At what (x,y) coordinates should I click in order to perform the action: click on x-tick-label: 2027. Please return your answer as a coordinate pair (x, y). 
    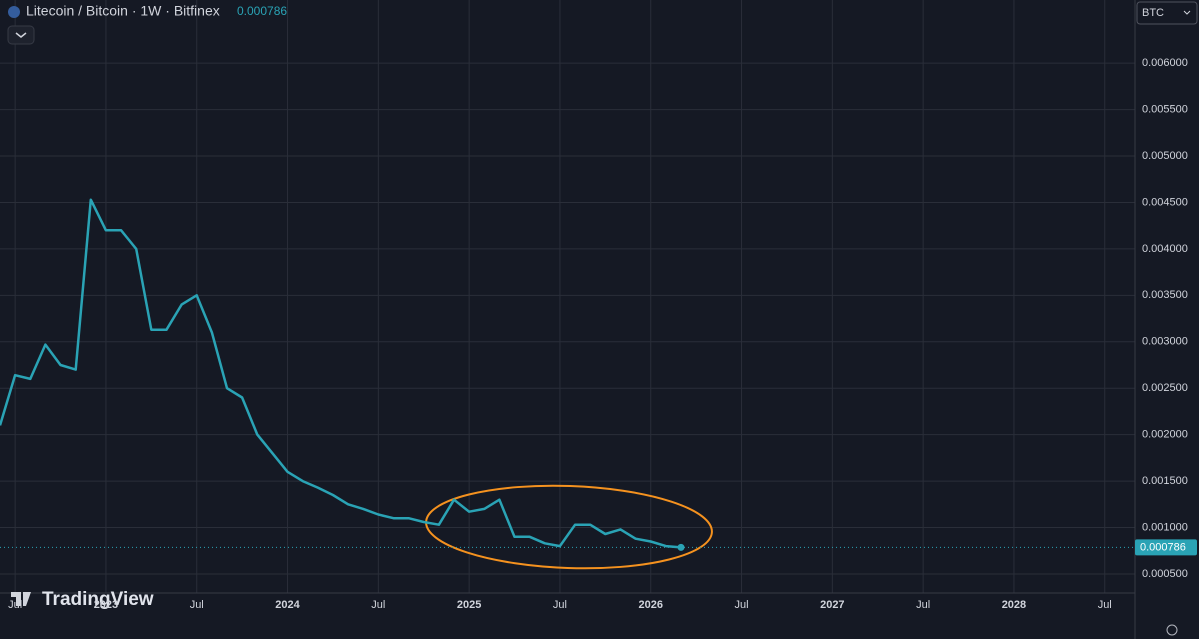
    Looking at the image, I should click on (832, 605).